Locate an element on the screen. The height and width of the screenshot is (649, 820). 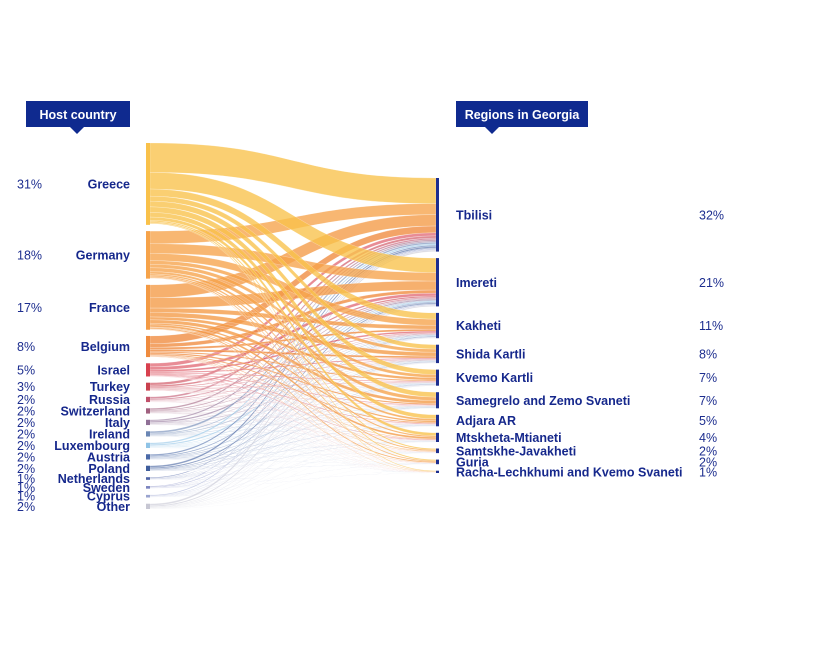
source-label: Sweden is located at coordinates (106, 488).